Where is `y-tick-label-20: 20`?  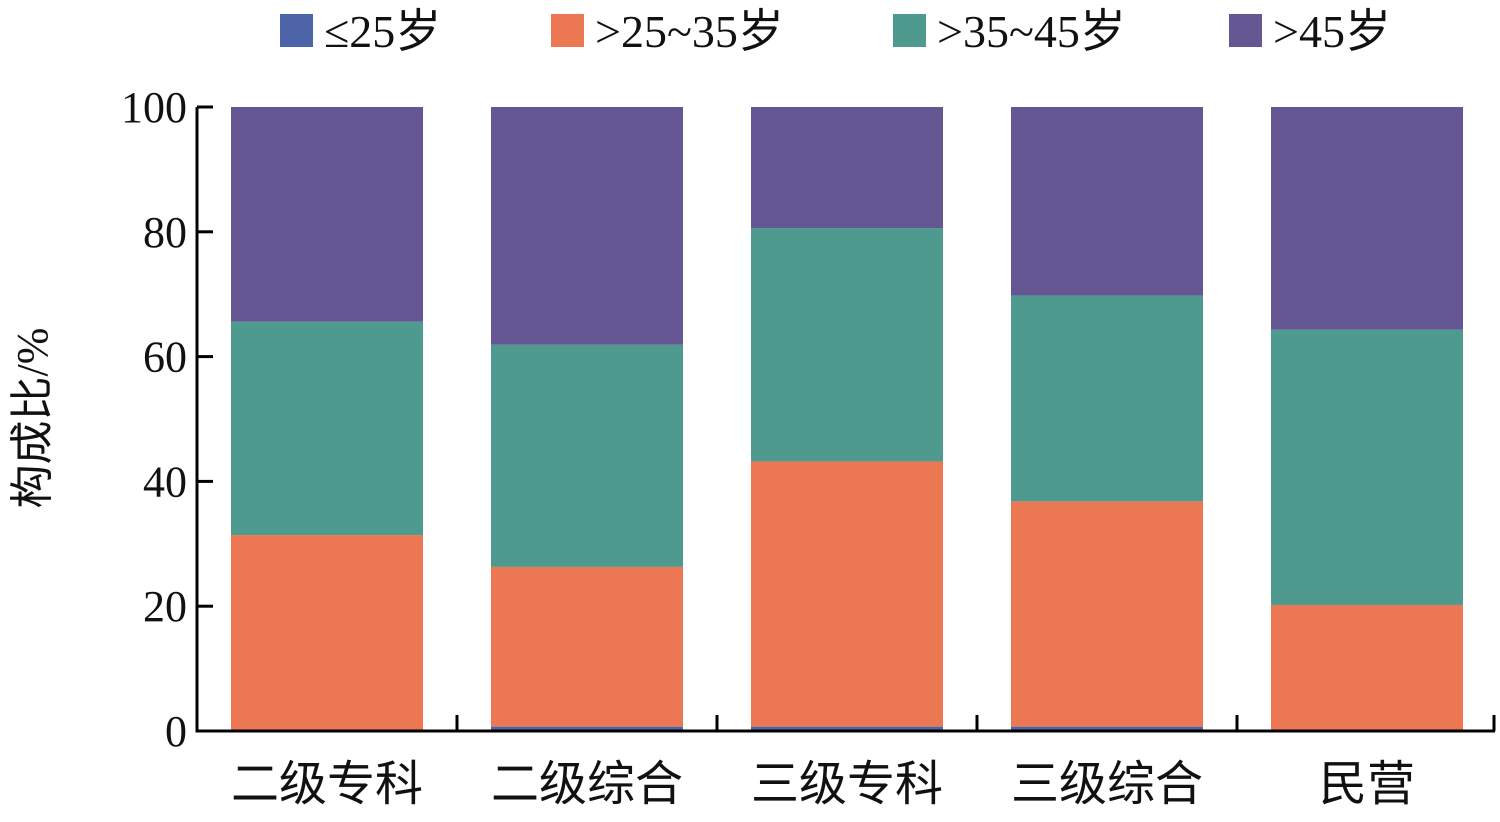
y-tick-label-20: 20 is located at coordinates (165, 606).